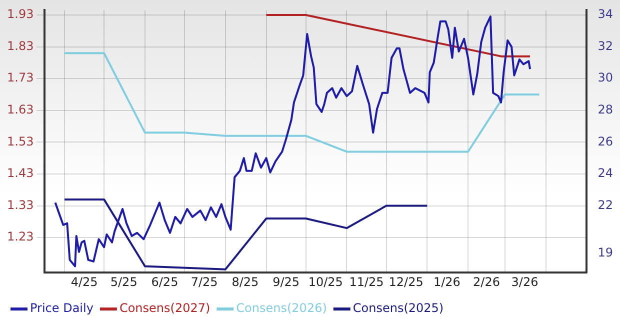  I want to click on x-tick-label: 12/25, so click(406, 281).